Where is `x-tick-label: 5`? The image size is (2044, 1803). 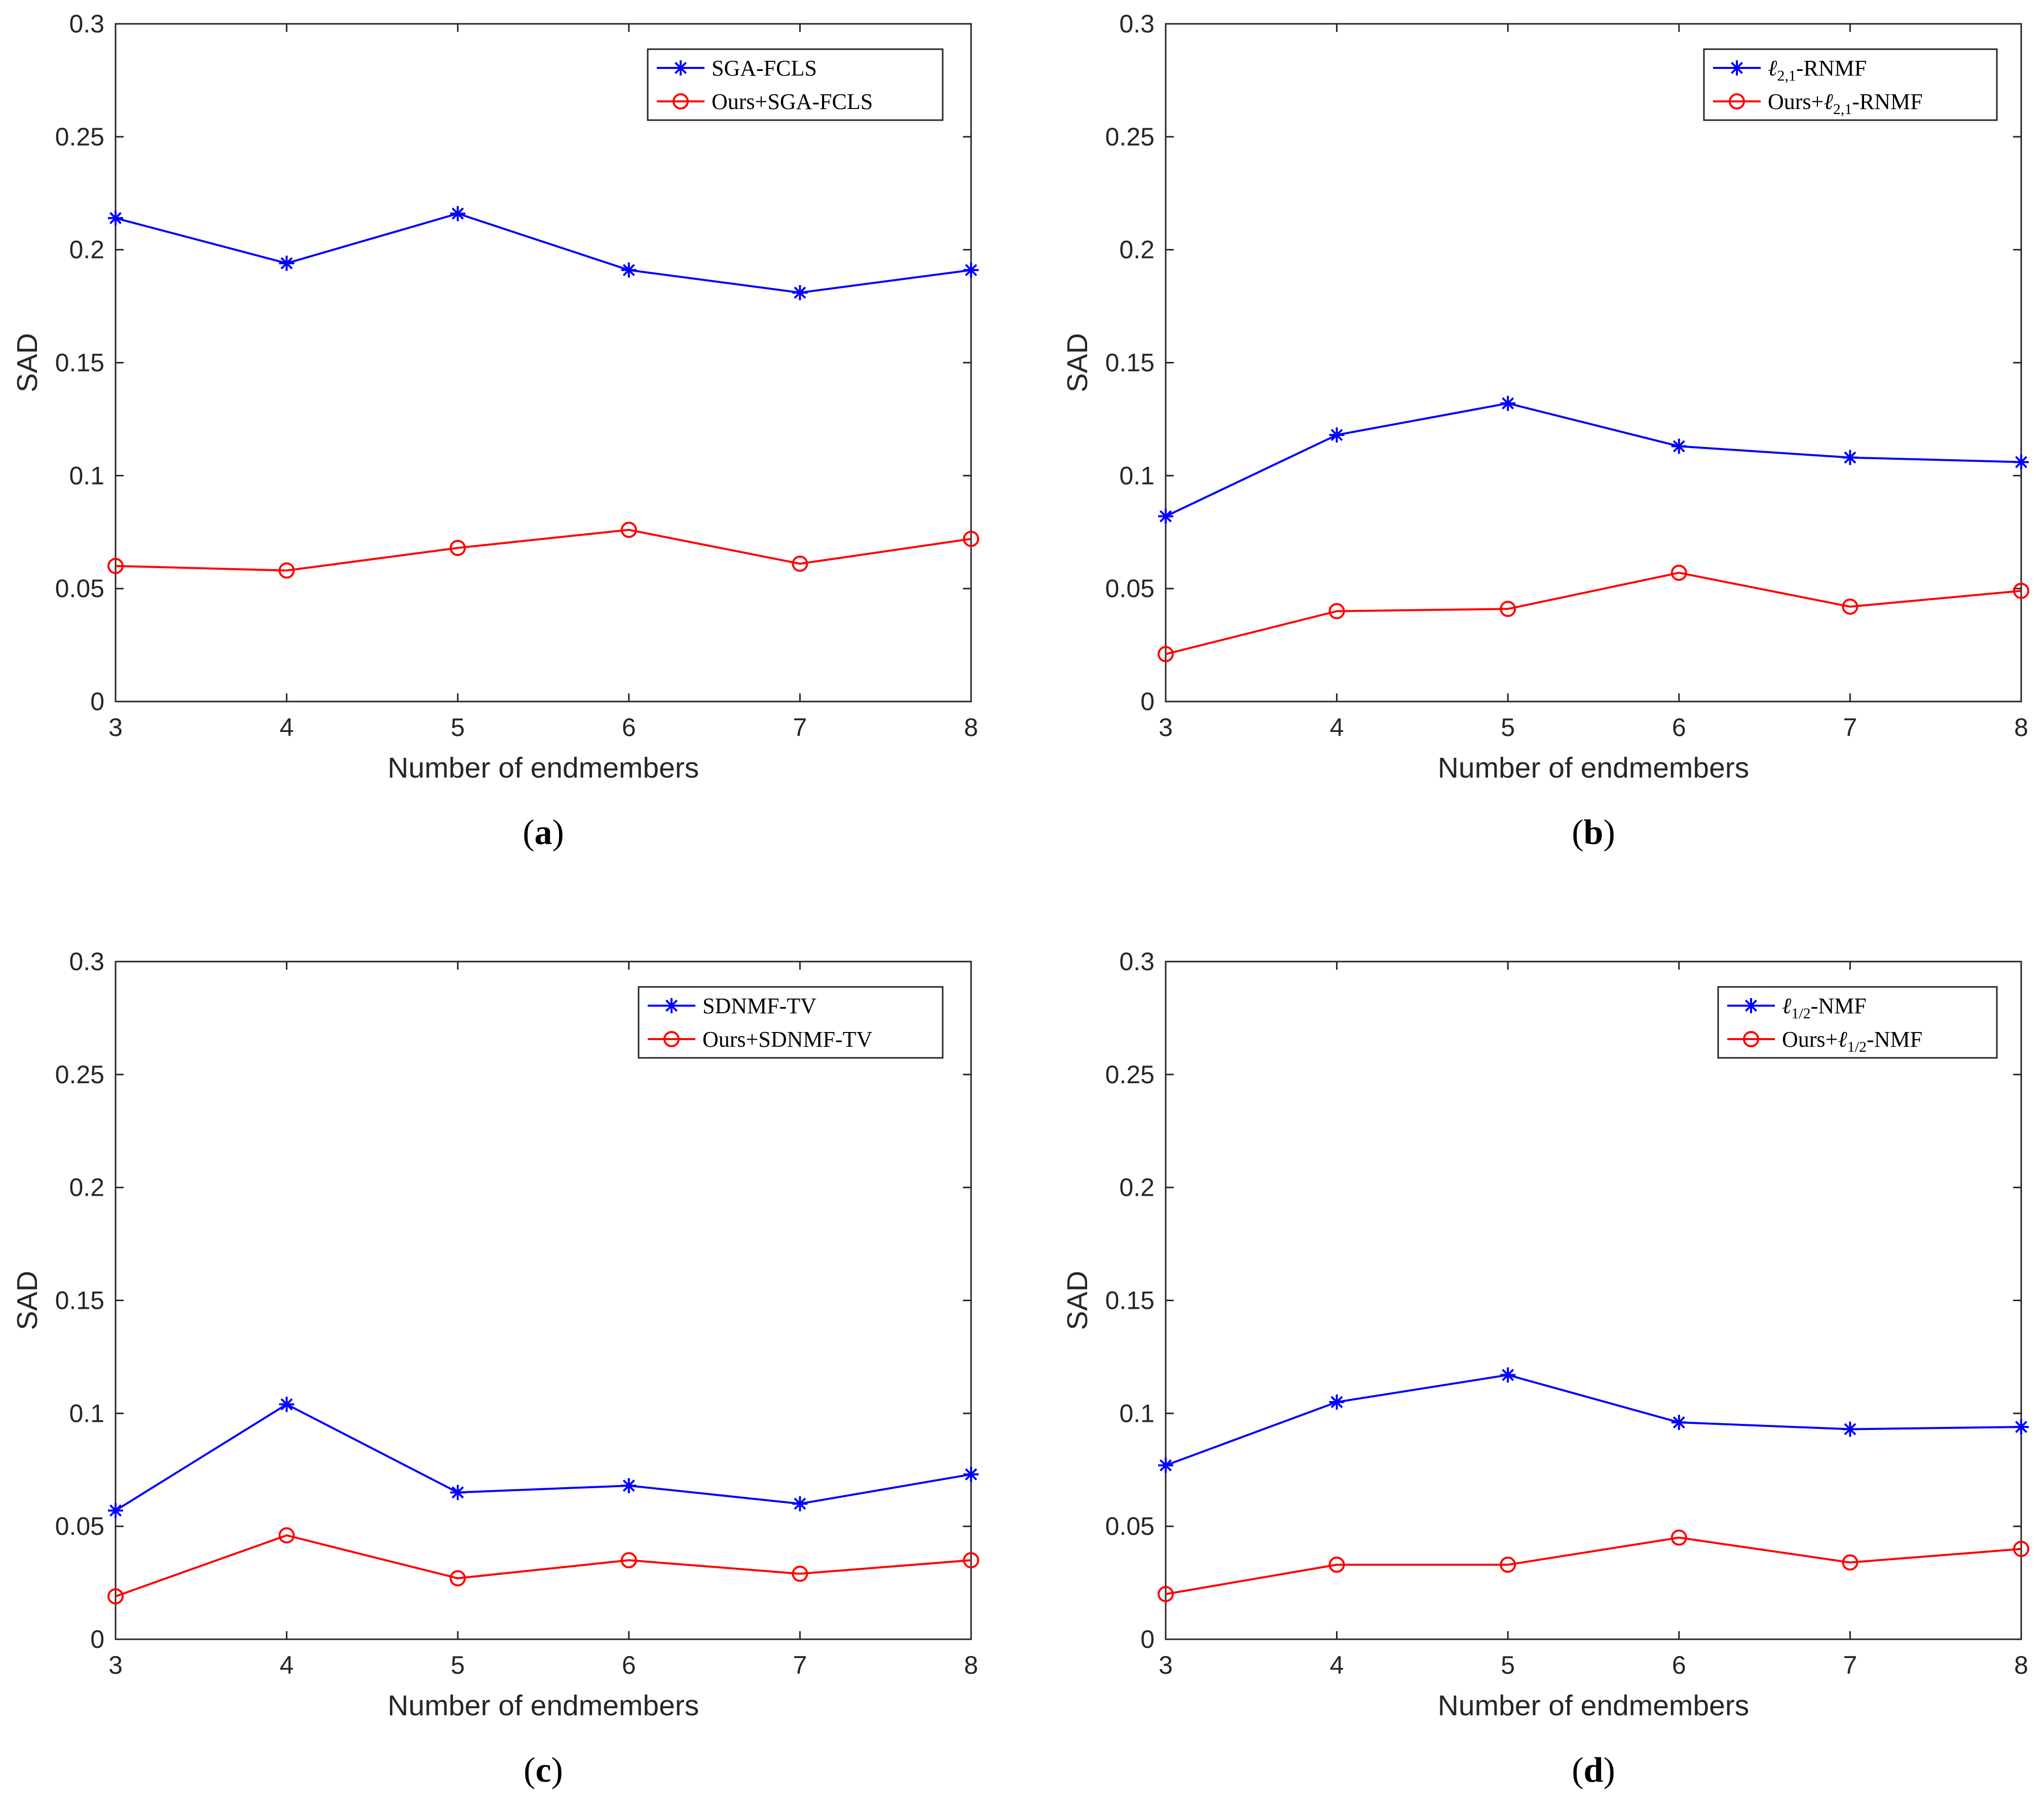 x-tick-label: 5 is located at coordinates (1508, 727).